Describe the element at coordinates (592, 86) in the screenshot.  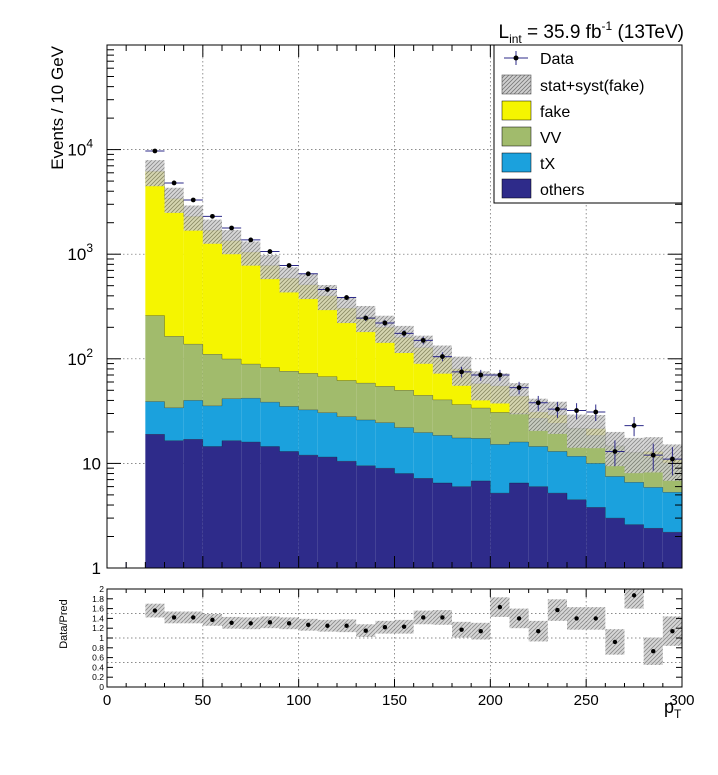
I see `legend-label-uncertainty: stat+syst(fake)` at that location.